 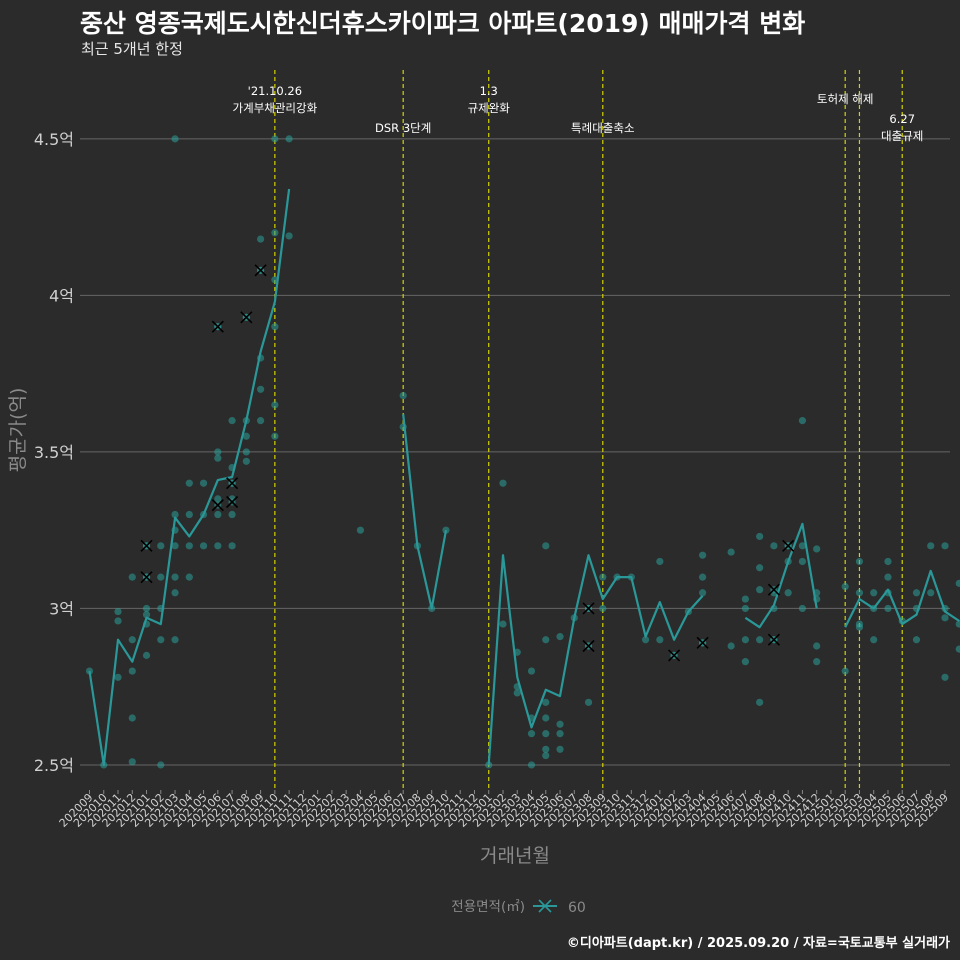 I want to click on legend-title: 전용면적(㎡), so click(x=488, y=907).